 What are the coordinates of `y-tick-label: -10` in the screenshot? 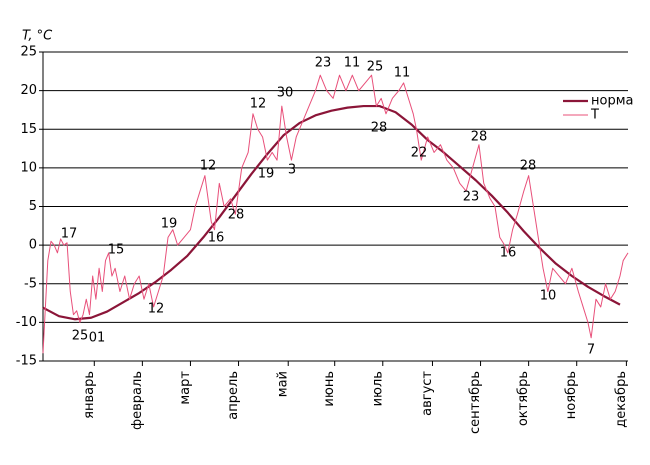 It's located at (26, 322).